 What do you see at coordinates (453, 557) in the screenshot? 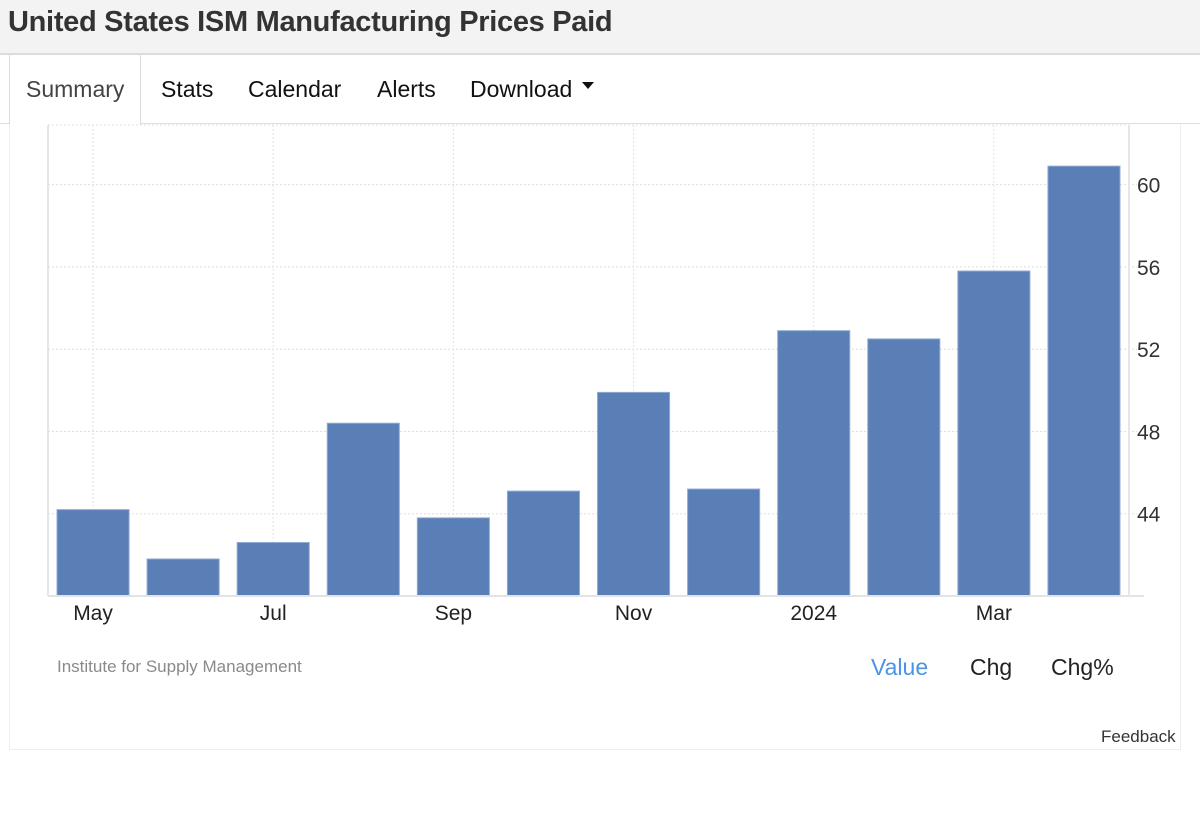
I see `bar: Sep 2023: 43.8` at bounding box center [453, 557].